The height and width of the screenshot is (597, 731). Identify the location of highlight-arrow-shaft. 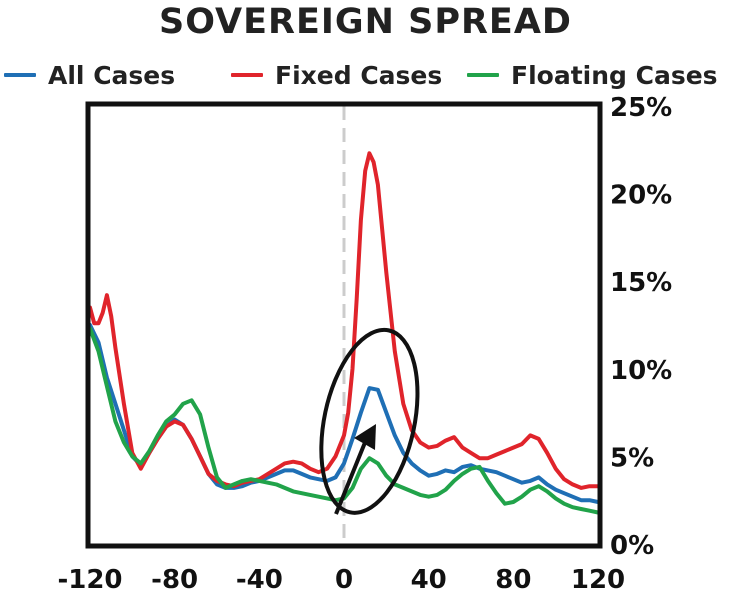
(351, 477).